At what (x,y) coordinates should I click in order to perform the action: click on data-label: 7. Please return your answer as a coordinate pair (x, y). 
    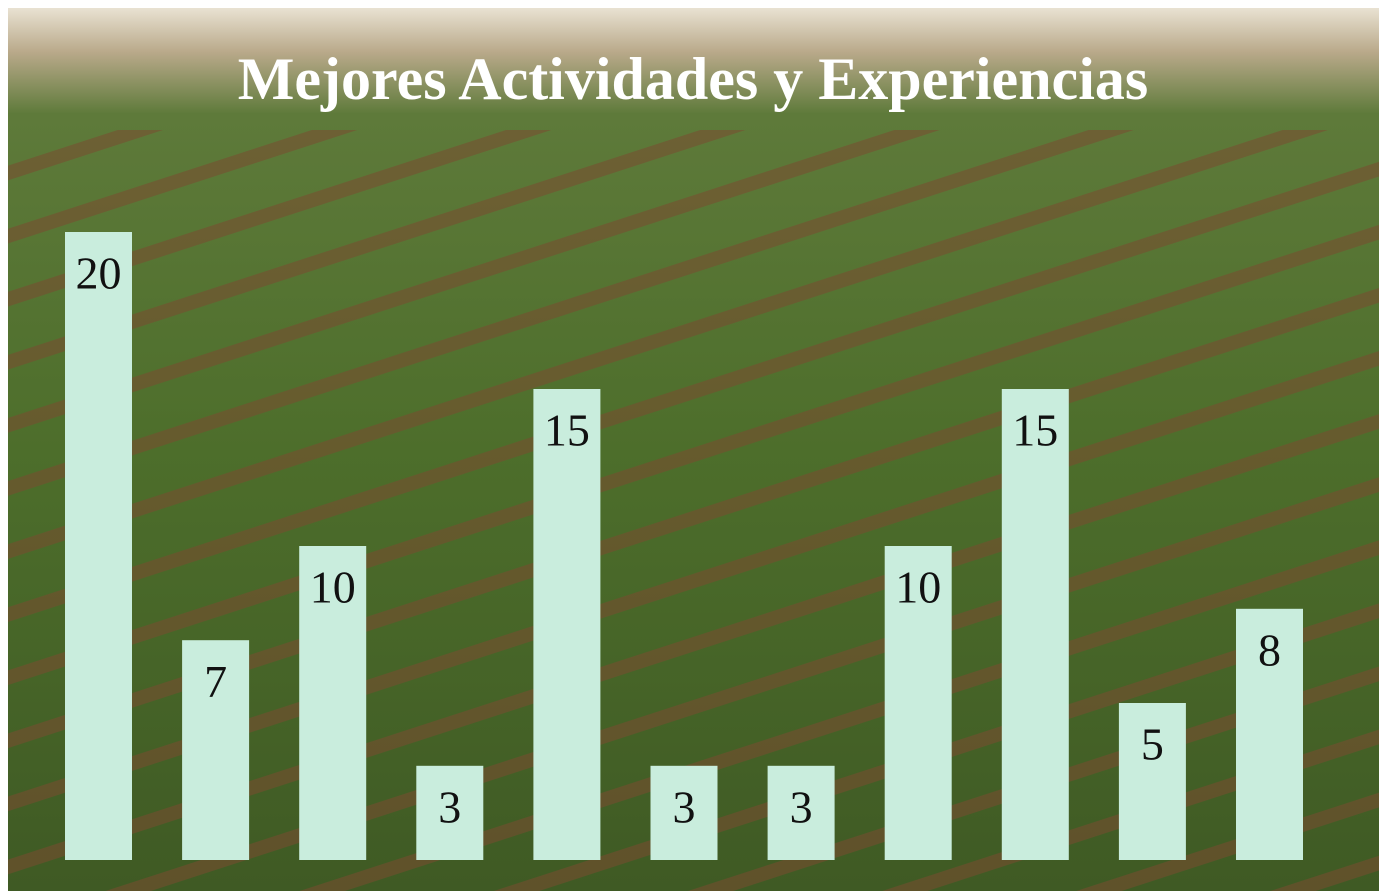
    Looking at the image, I should click on (215, 681).